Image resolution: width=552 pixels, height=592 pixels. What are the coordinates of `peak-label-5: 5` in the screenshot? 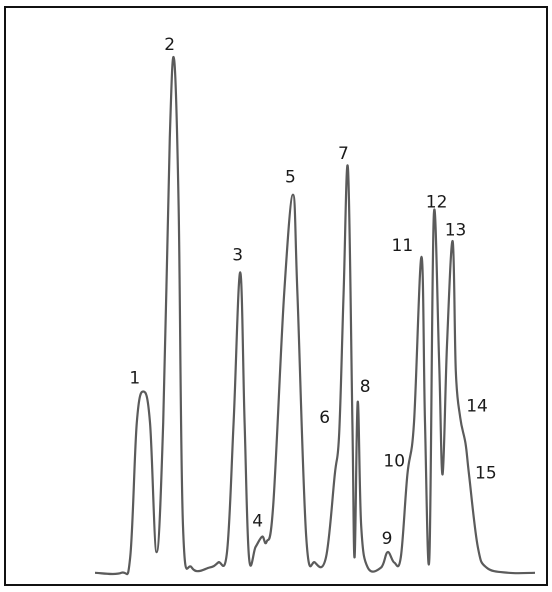 It's located at (290, 178).